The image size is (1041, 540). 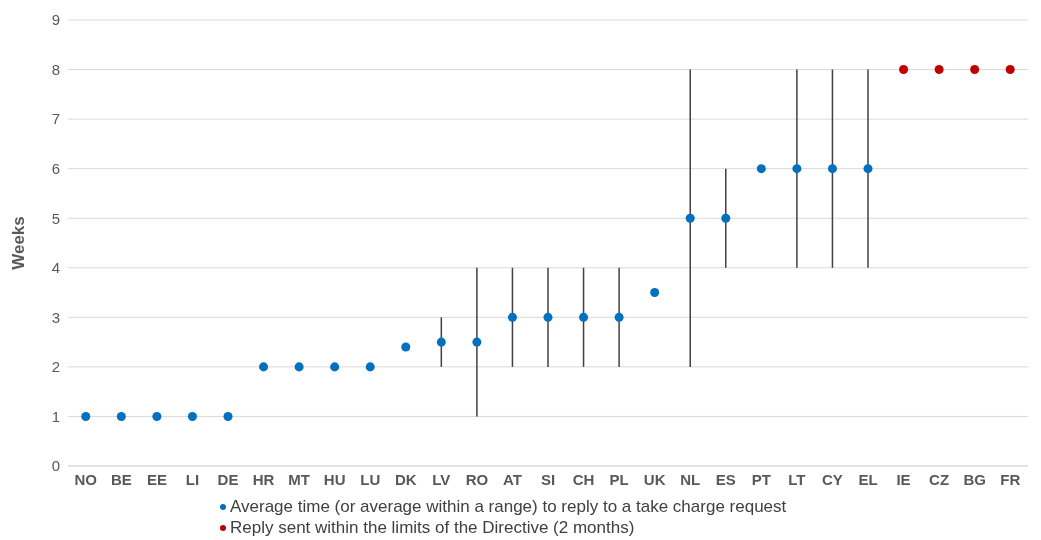 What do you see at coordinates (19, 243) in the screenshot?
I see `y-axis-title: Weeks` at bounding box center [19, 243].